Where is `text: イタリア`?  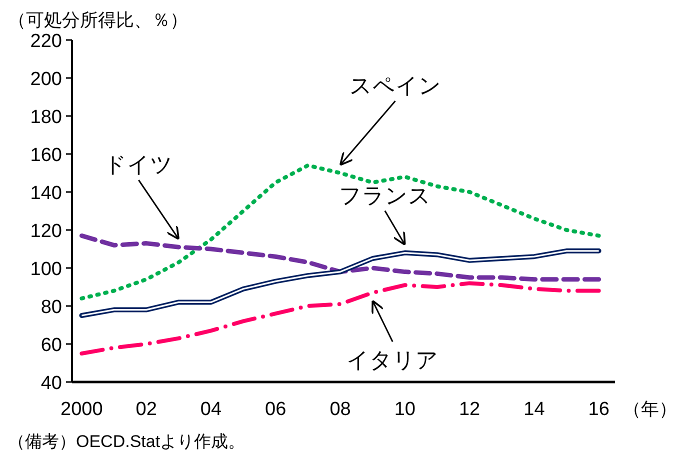
text: イタリア is located at coordinates (392, 360).